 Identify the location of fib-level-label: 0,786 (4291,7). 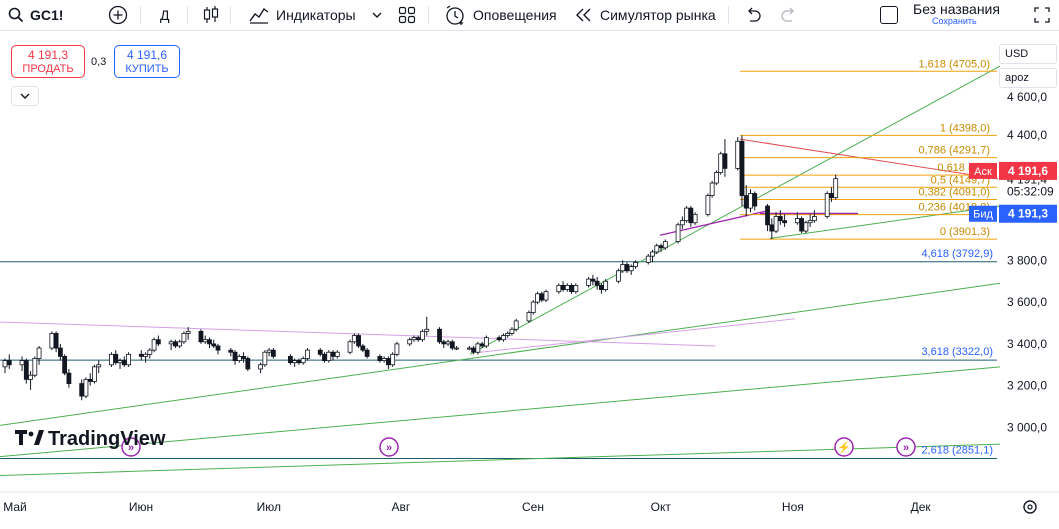
(954, 151).